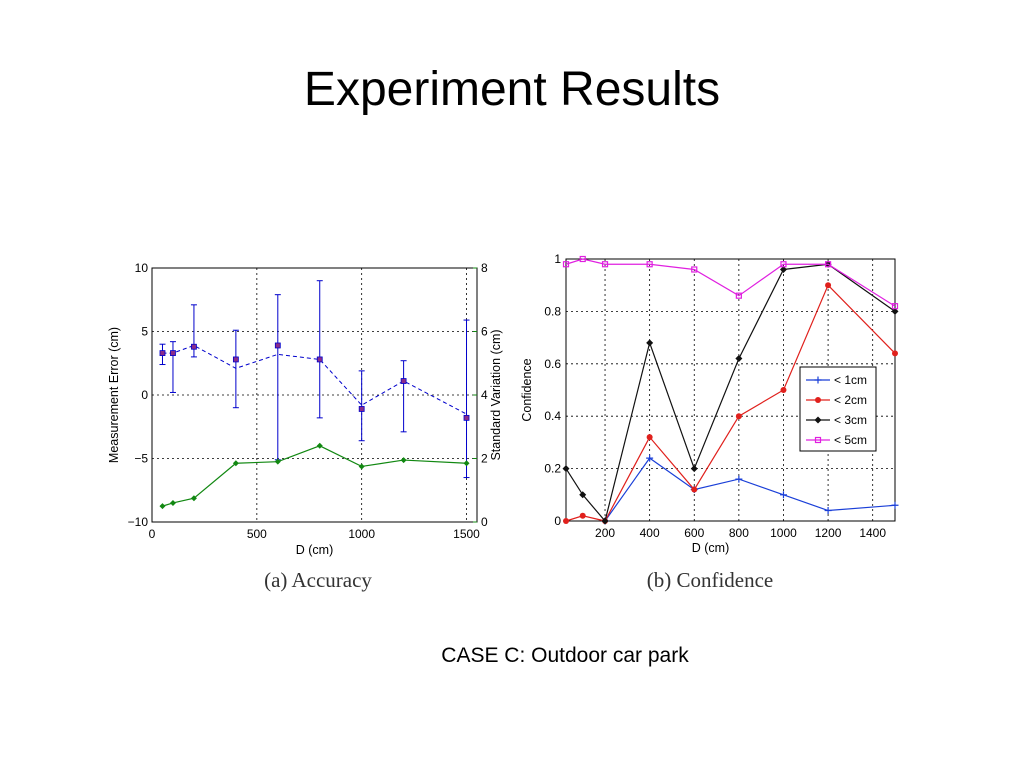 The image size is (1024, 768). Describe the element at coordinates (484, 522) in the screenshot. I see `y2-tick-label: 0` at that location.